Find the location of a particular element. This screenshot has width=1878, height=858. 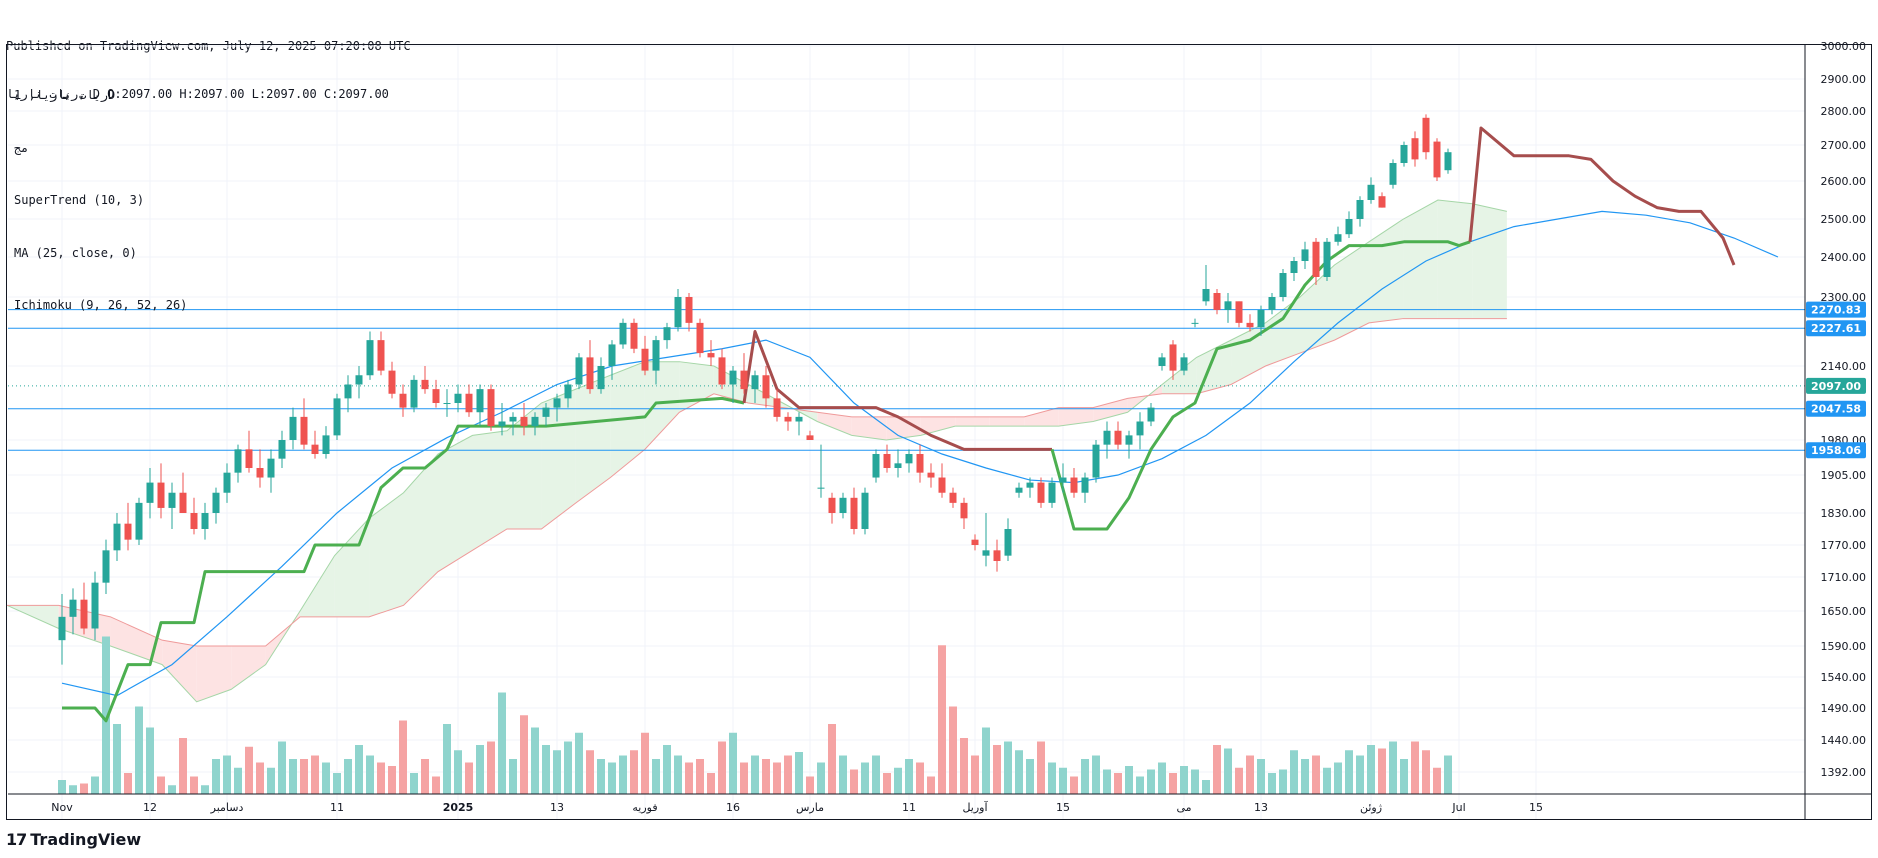

legend-ichimoku: Ichimoku (9, 26, 52, 26) is located at coordinates (101, 305).